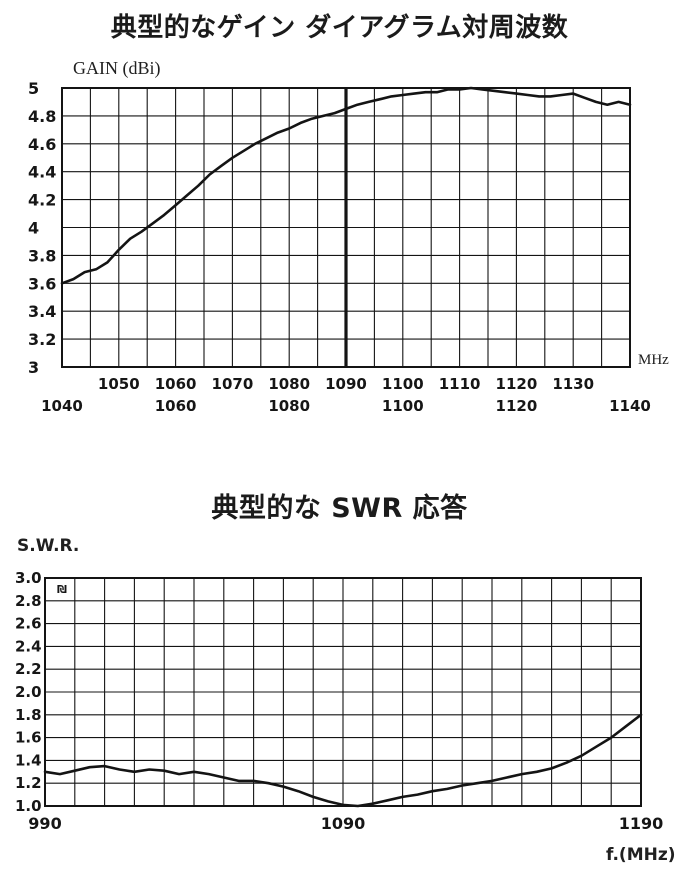 This screenshot has height=874, width=679. Describe the element at coordinates (233, 384) in the screenshot. I see `gain-x-tick-label-row1: 1070` at that location.